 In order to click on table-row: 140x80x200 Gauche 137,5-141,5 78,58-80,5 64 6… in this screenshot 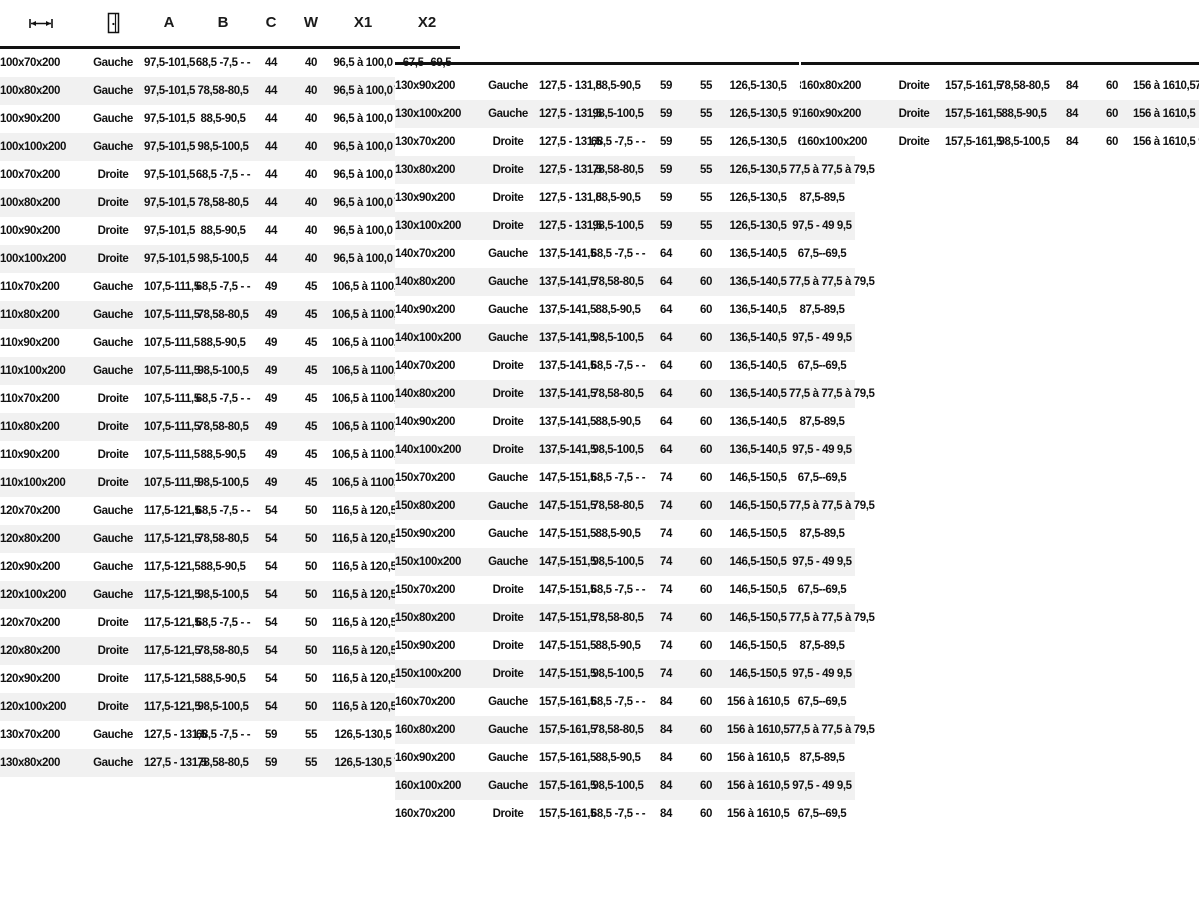, I will do `click(635, 282)`.